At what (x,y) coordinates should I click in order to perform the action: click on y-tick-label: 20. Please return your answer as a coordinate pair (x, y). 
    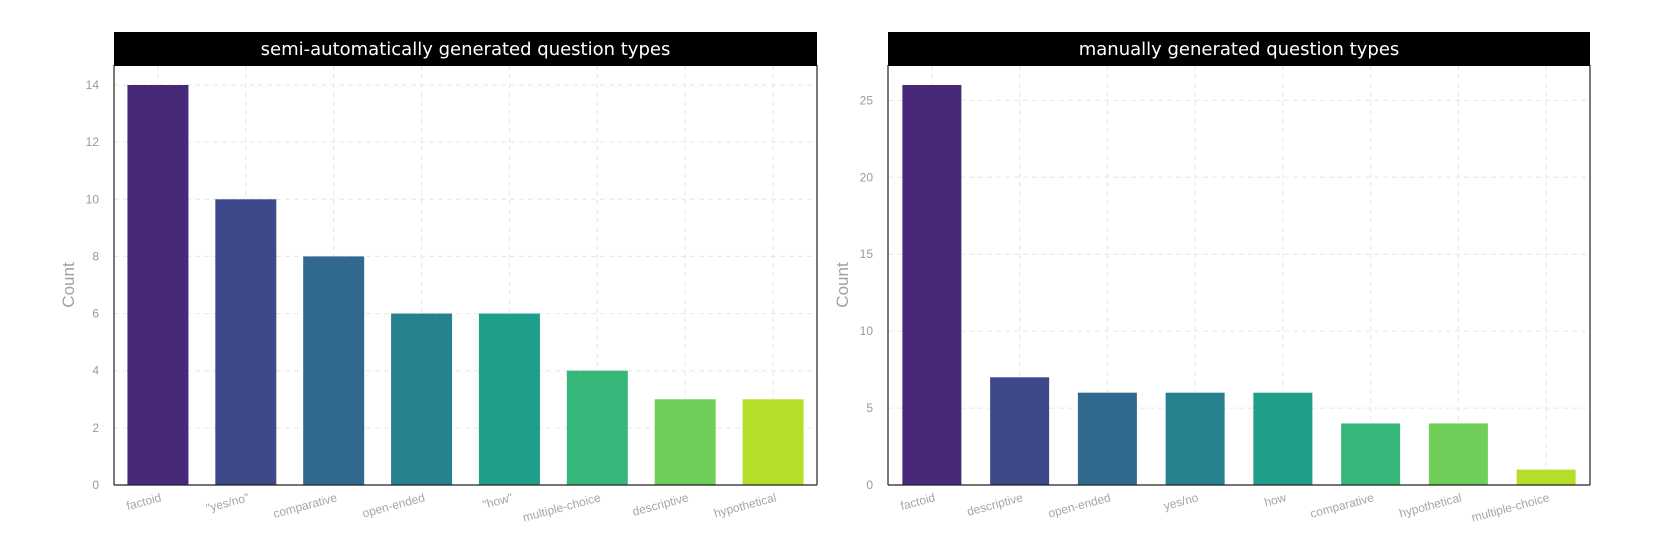
    Looking at the image, I should click on (867, 177).